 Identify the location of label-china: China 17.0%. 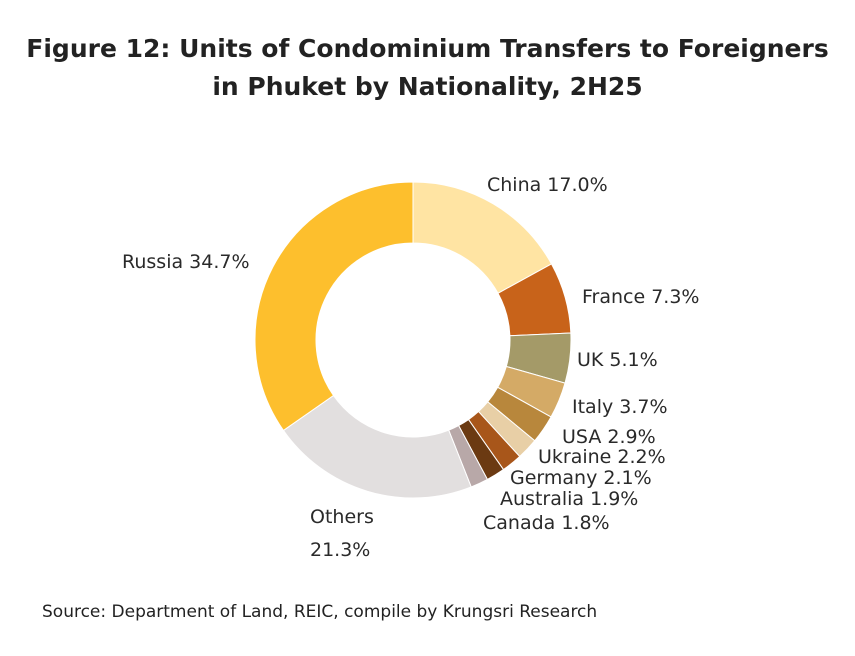
(547, 185).